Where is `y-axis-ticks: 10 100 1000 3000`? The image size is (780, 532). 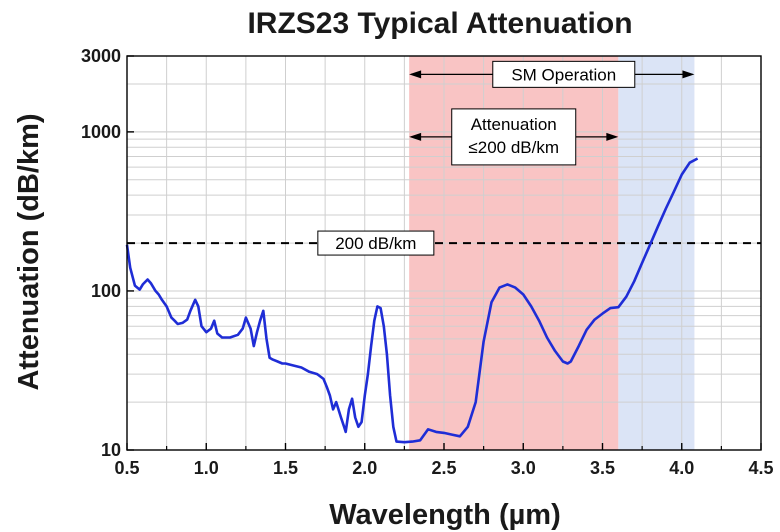
y-axis-ticks: 10 100 1000 3000 is located at coordinates (107, 253).